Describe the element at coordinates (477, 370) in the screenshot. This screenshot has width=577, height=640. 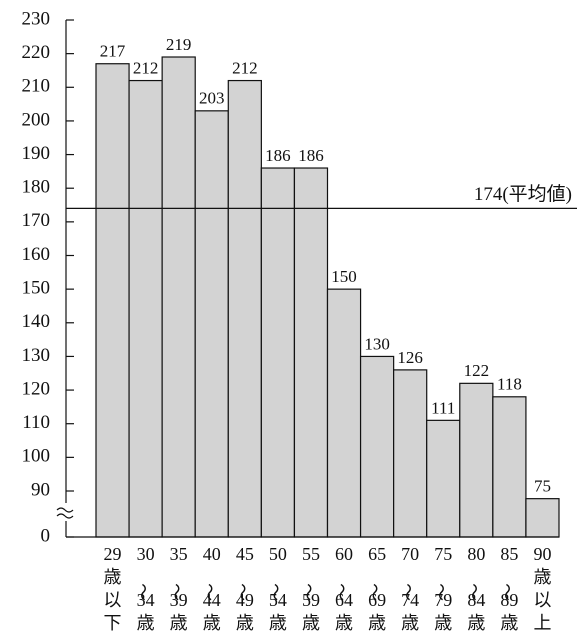
I see `value-label: 122` at that location.